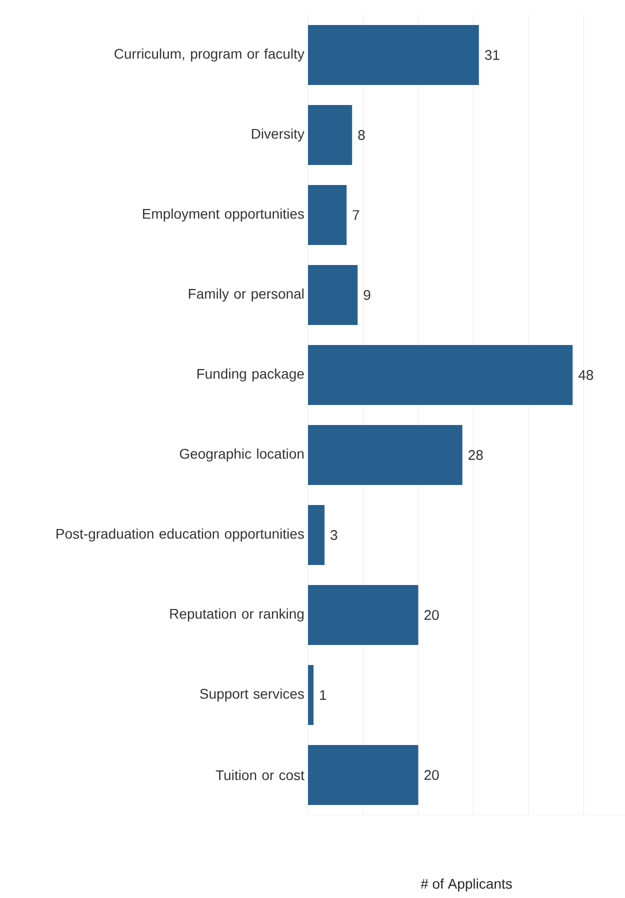  I want to click on y-tick-label: Reputation or ranking, so click(237, 615).